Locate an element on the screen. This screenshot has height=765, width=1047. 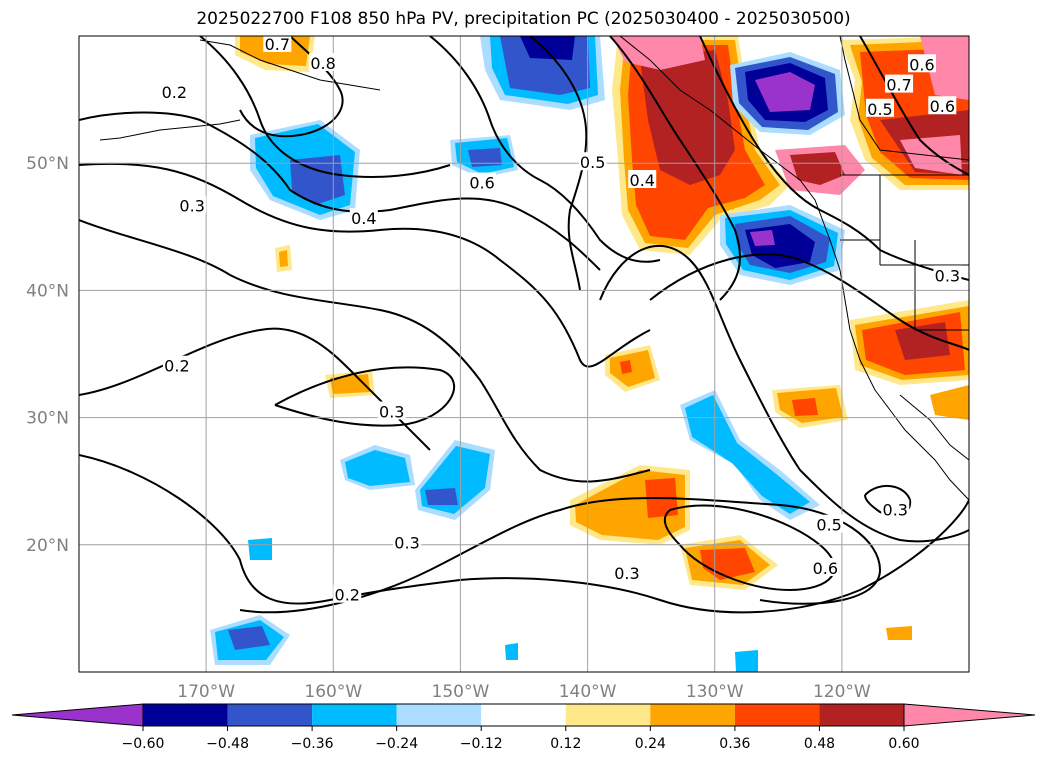
contour-label-1: 0.7 is located at coordinates (277, 44).